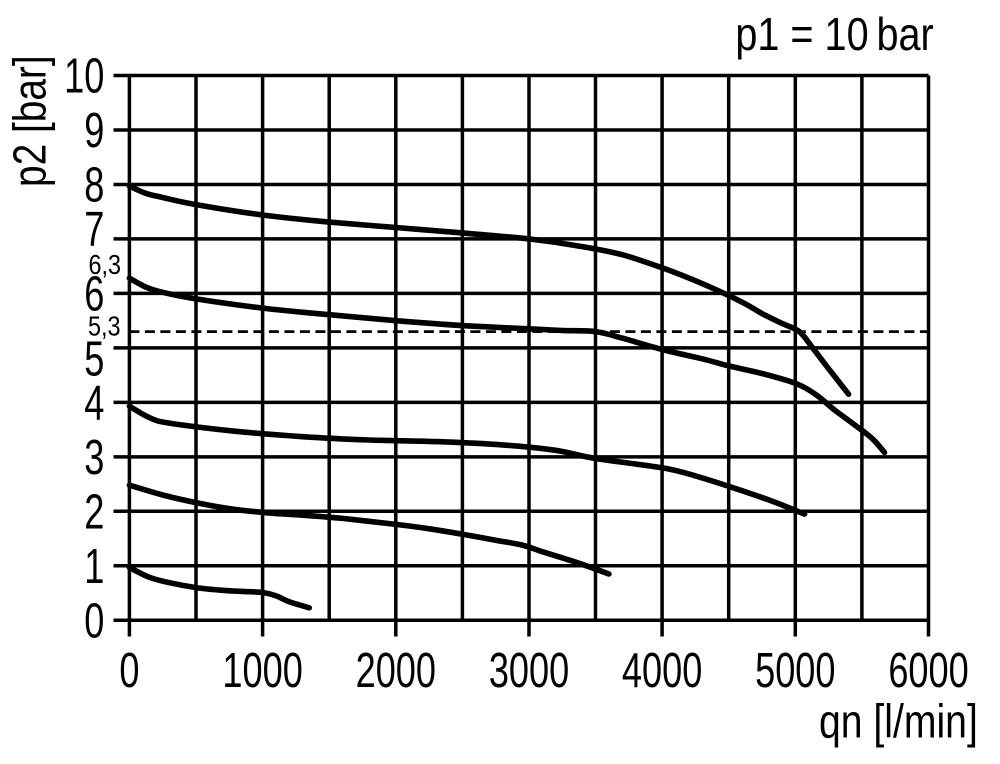 The height and width of the screenshot is (764, 1000). Describe the element at coordinates (104, 327) in the screenshot. I see `svg-text: 5,3` at that location.